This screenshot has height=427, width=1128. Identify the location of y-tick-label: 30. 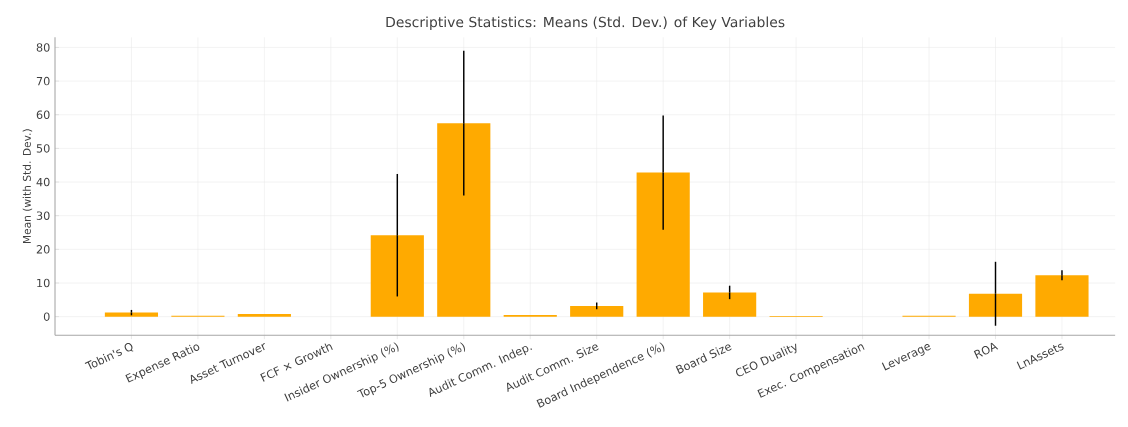
(43, 215).